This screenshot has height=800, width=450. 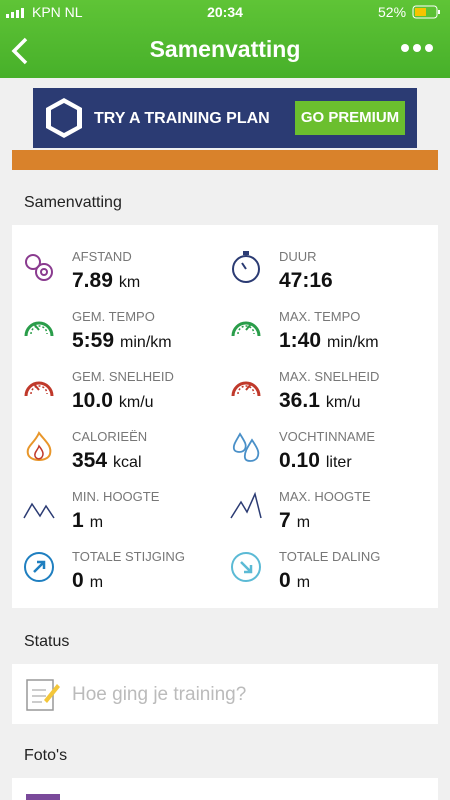 I want to click on stat-value: 36.1 km/u, so click(x=320, y=401).